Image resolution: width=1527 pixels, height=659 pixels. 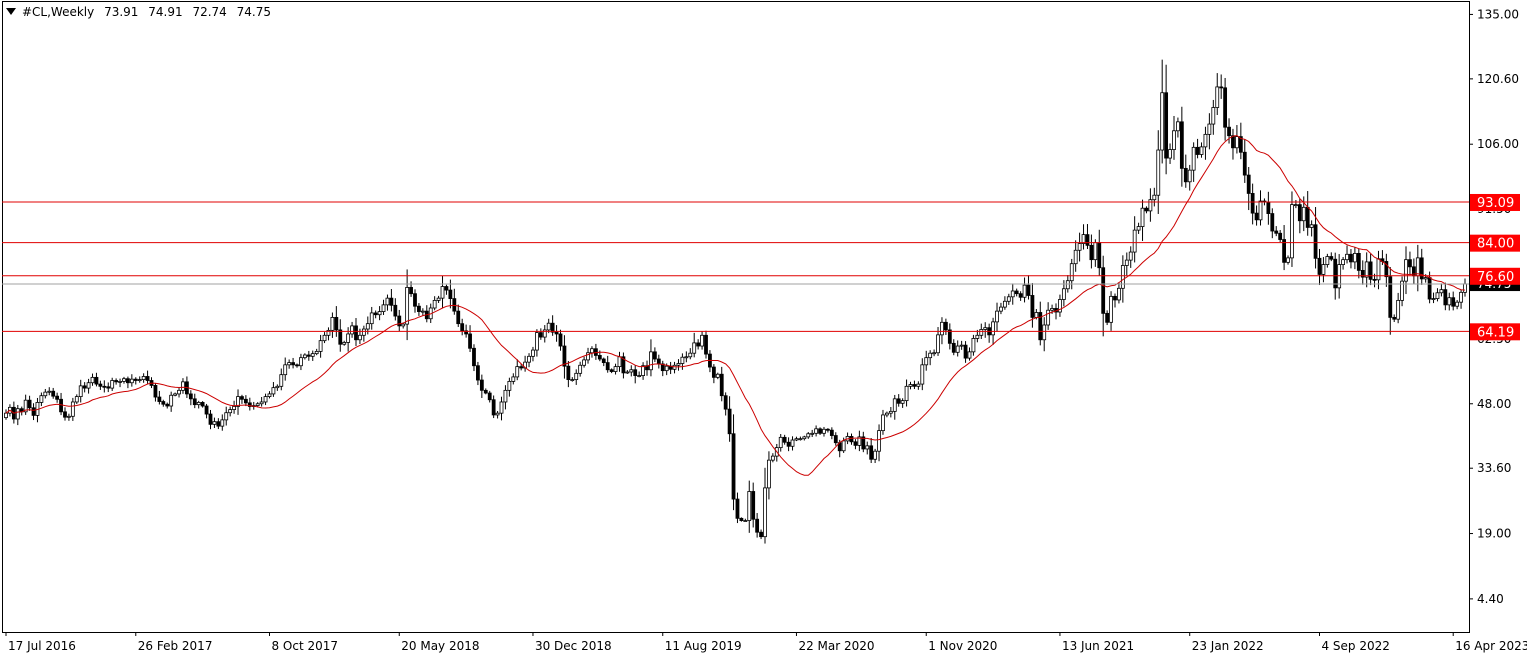 I want to click on ohlc-low: 72.74, so click(x=209, y=12).